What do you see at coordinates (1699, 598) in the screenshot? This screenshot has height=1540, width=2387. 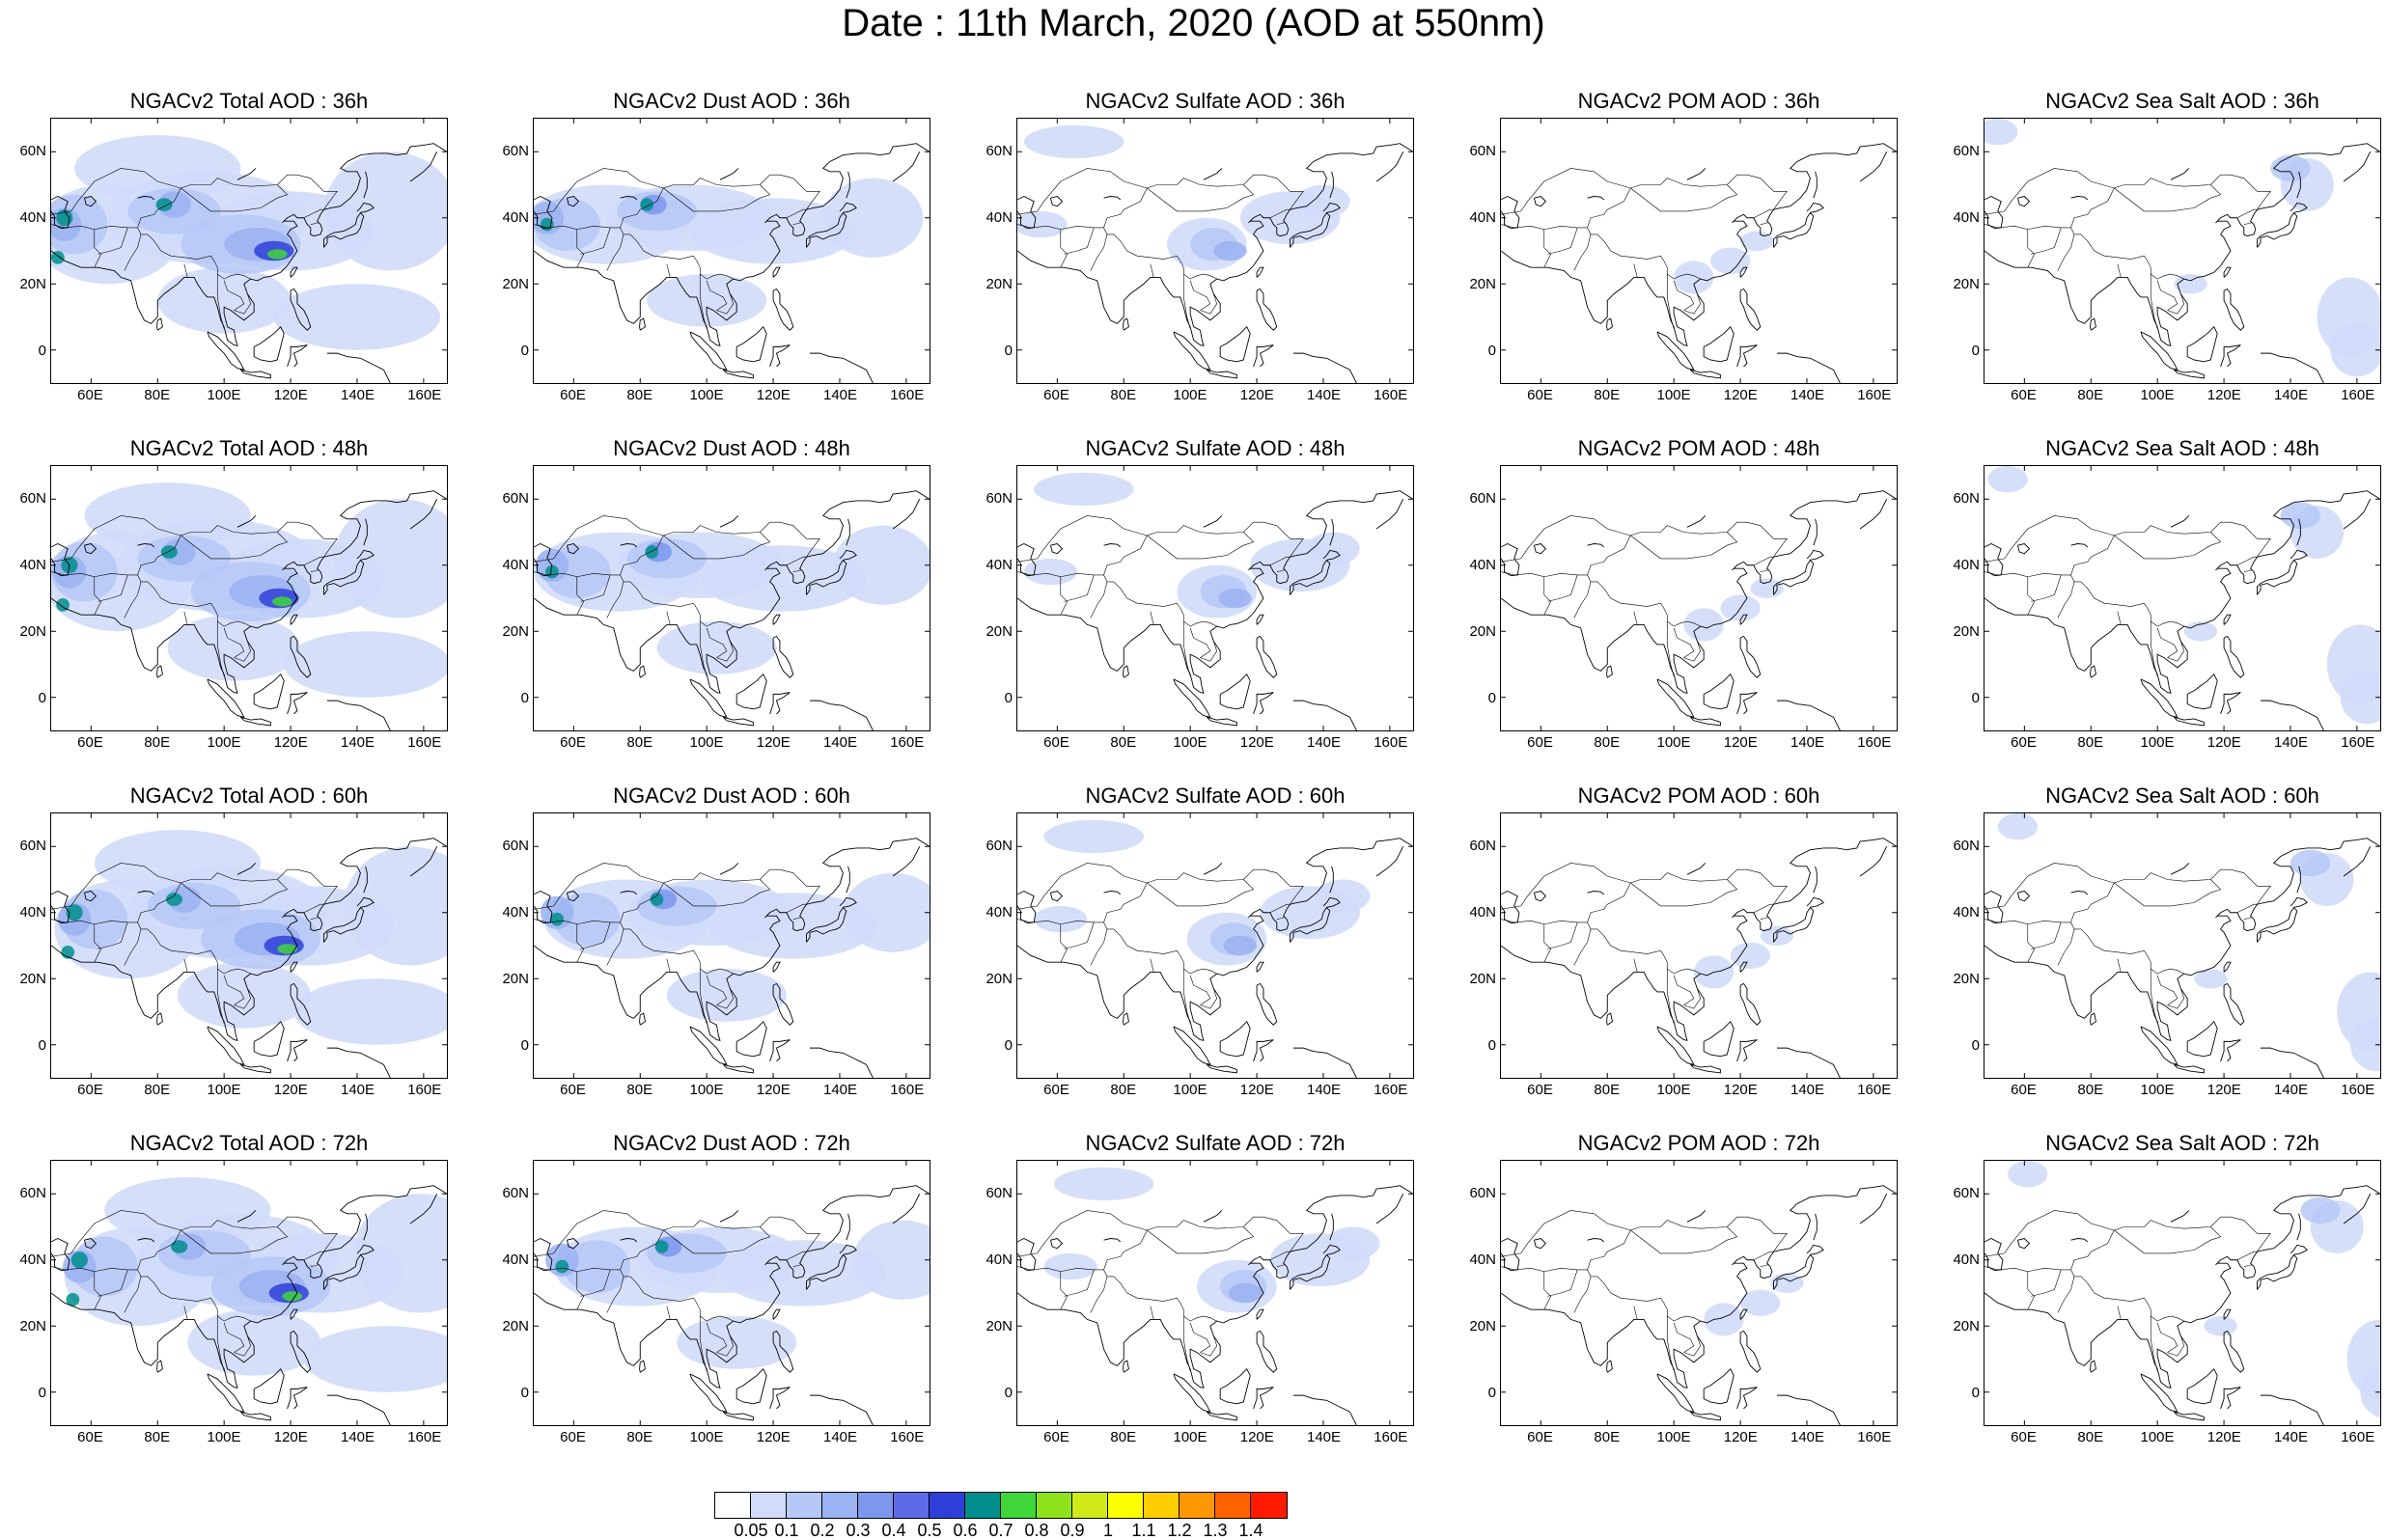 I see `aod-map` at bounding box center [1699, 598].